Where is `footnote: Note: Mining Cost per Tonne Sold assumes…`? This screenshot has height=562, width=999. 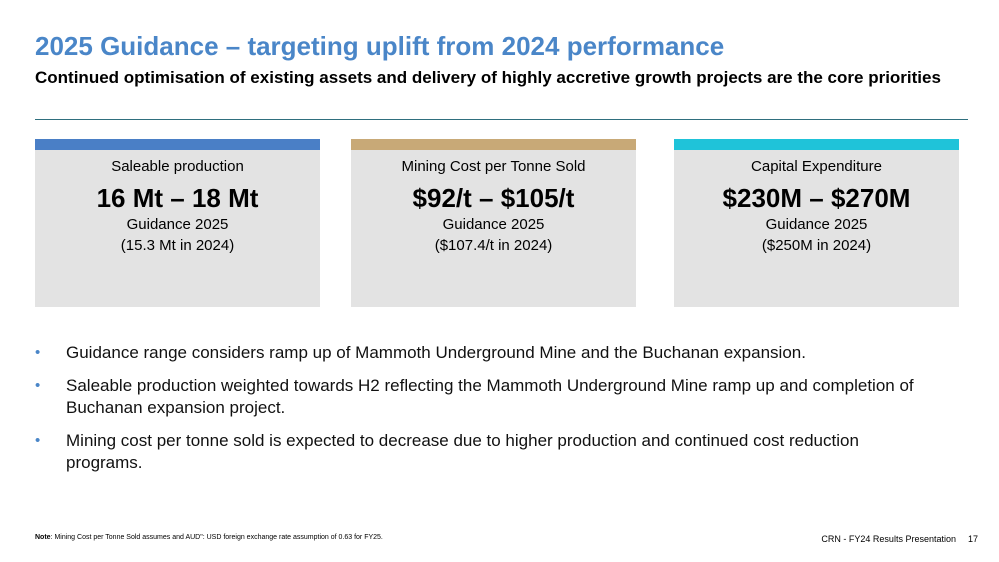
footnote: Note: Mining Cost per Tonne Sold assumes… is located at coordinates (209, 537).